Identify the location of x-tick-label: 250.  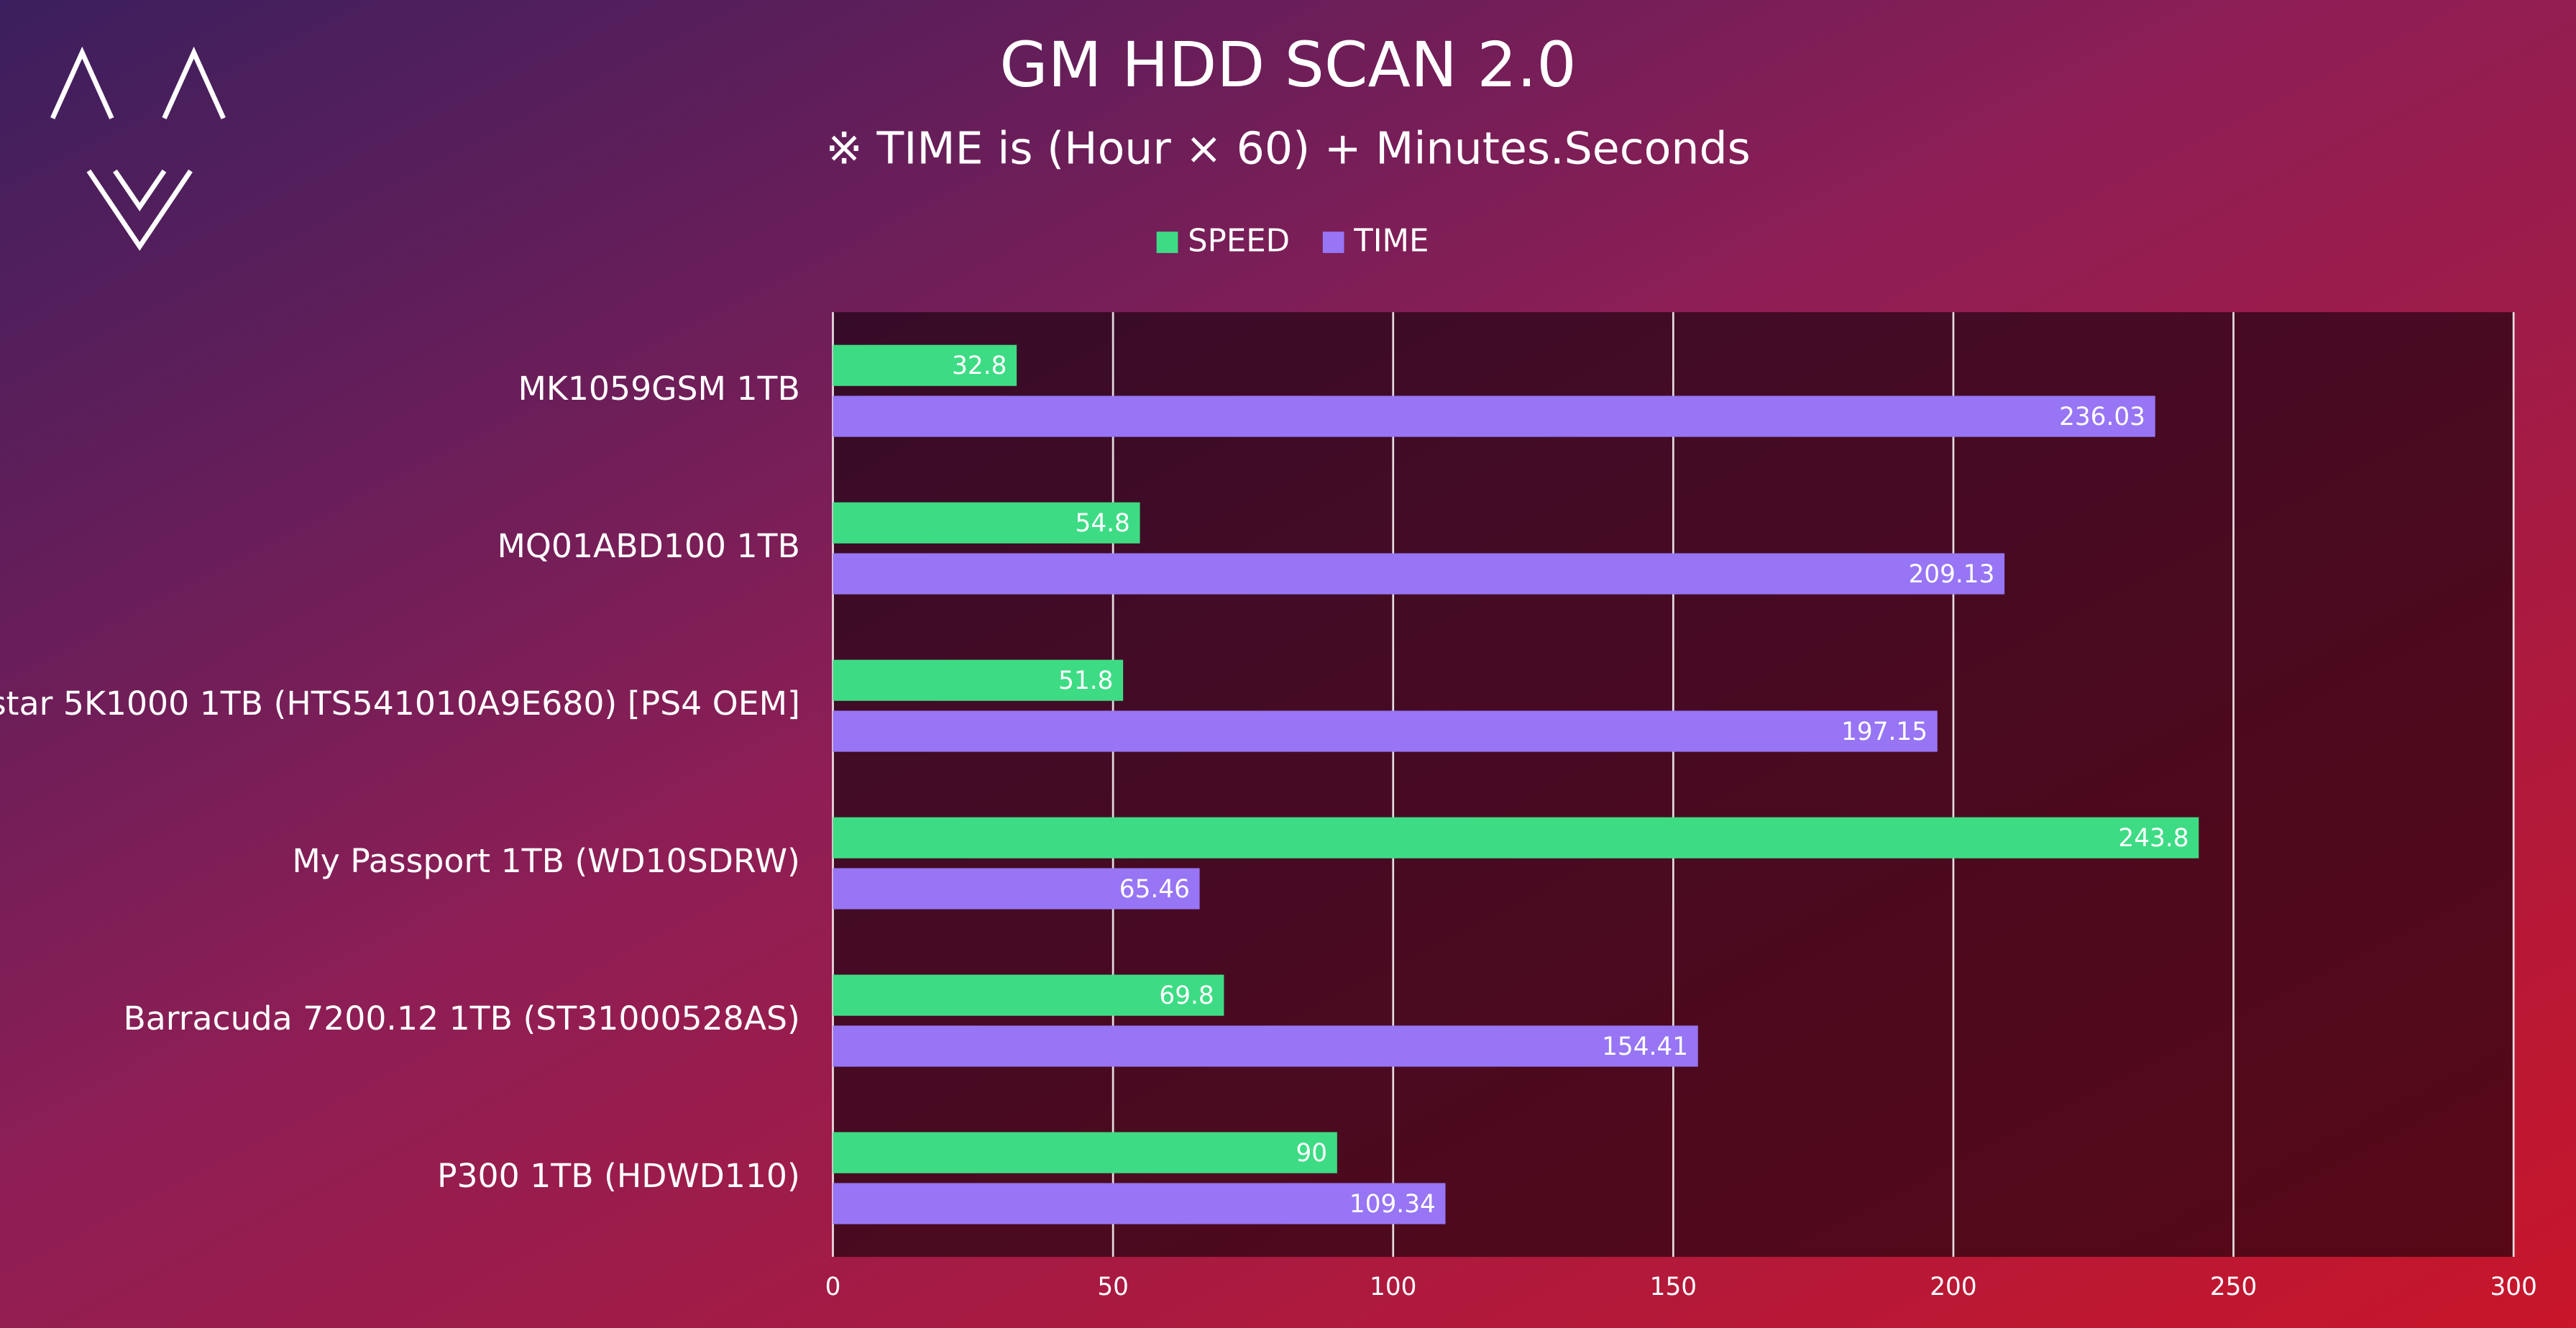
(2233, 1287).